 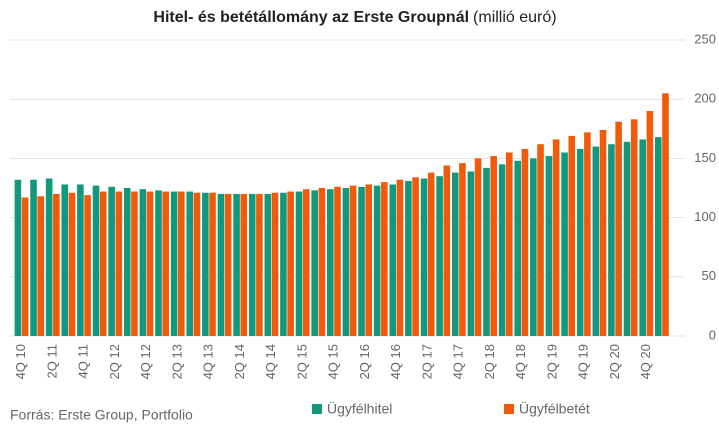 What do you see at coordinates (705, 98) in the screenshot?
I see `y-tick-label: 200` at bounding box center [705, 98].